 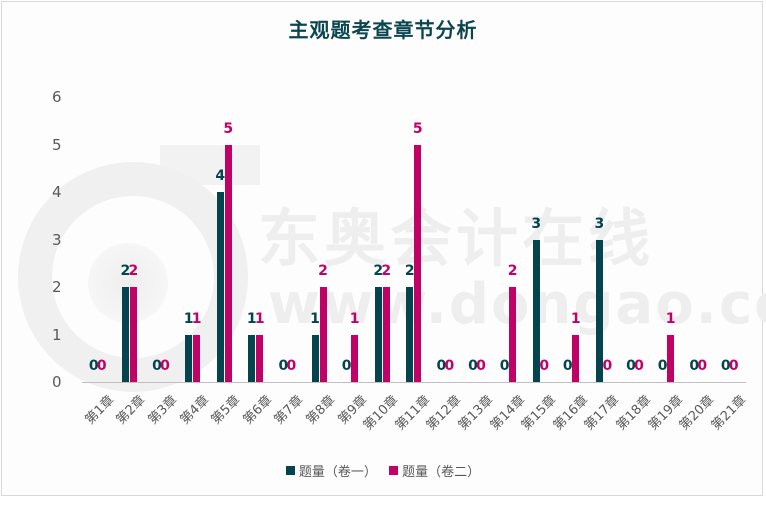 I want to click on y-tick-label: 4, so click(x=57, y=192).